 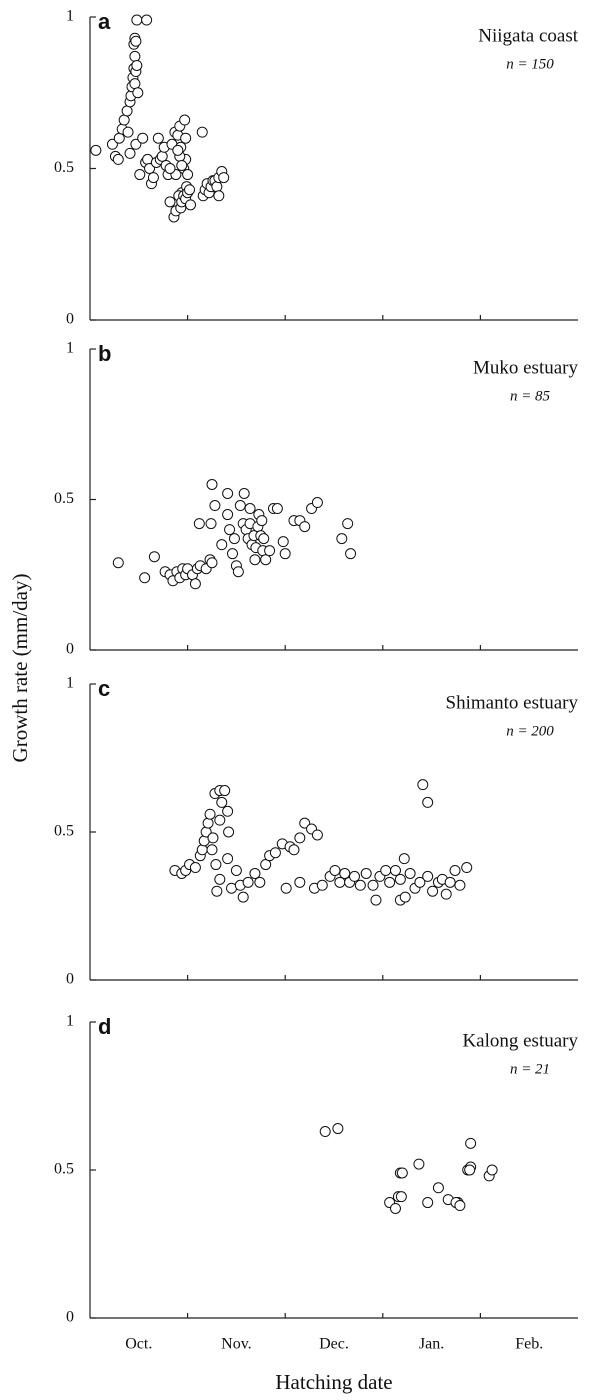 I want to click on panel-label: c, so click(x=104, y=688).